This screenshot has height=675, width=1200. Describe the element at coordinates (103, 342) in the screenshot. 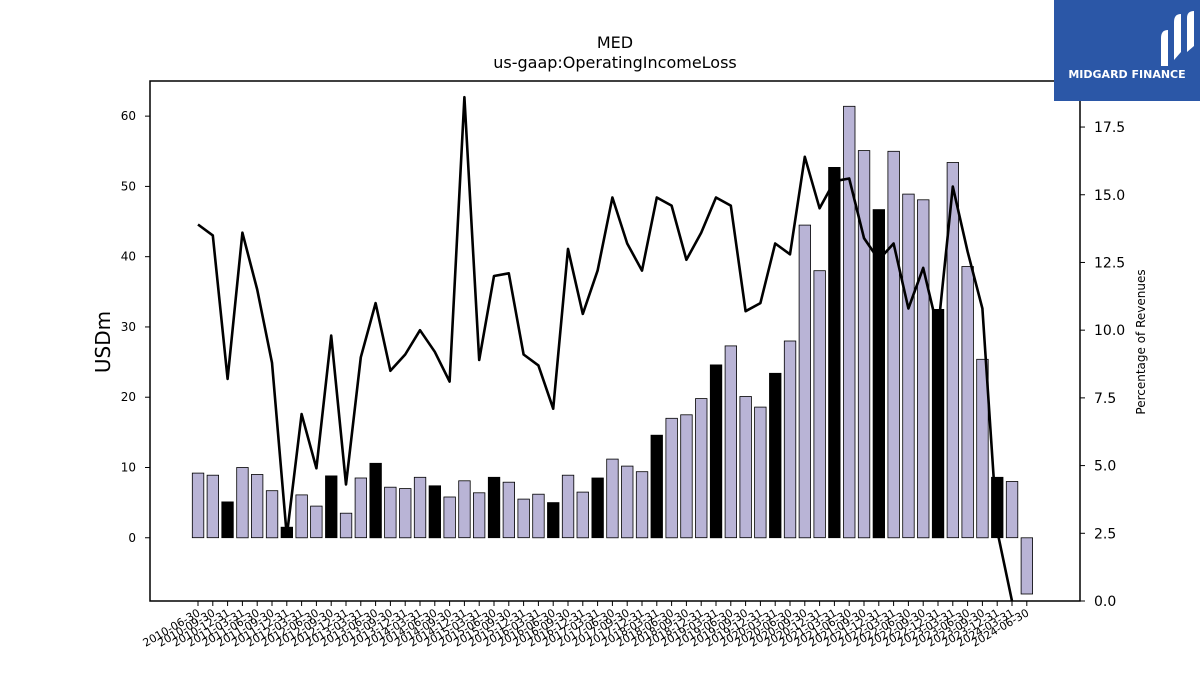

I see `y-axis-label: USDm` at that location.